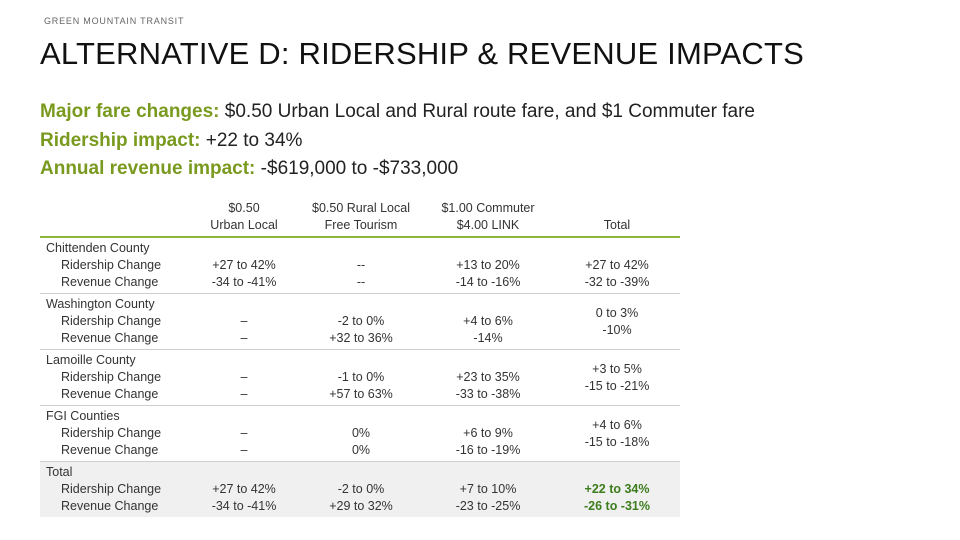 The height and width of the screenshot is (540, 960). I want to click on cell-value: +22 to 34%, so click(617, 489).